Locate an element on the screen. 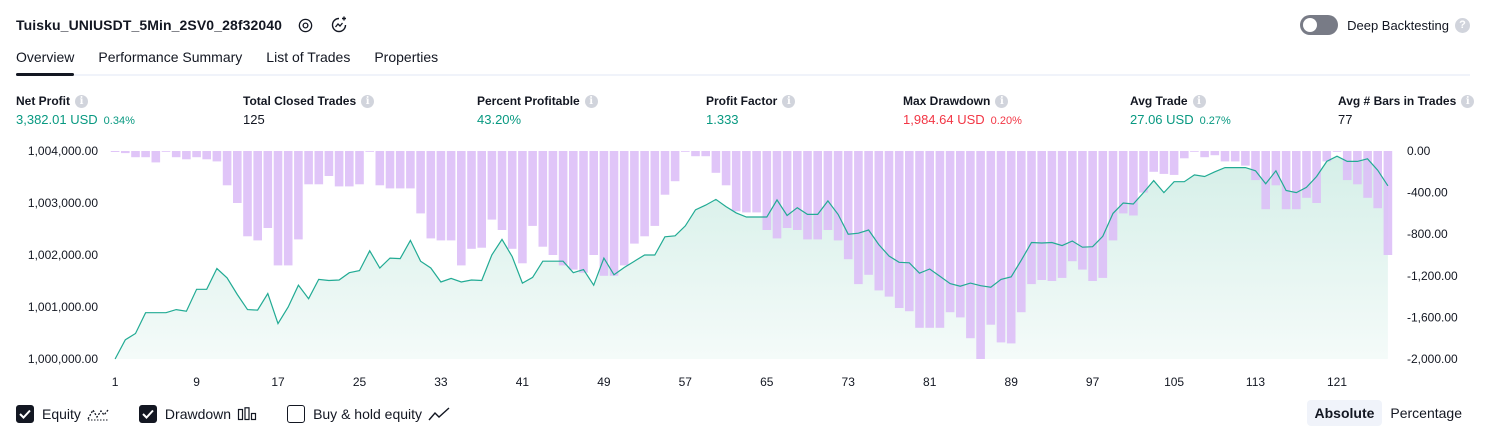 This screenshot has height=438, width=1486. x-axis-tick-label: 25 is located at coordinates (360, 382).